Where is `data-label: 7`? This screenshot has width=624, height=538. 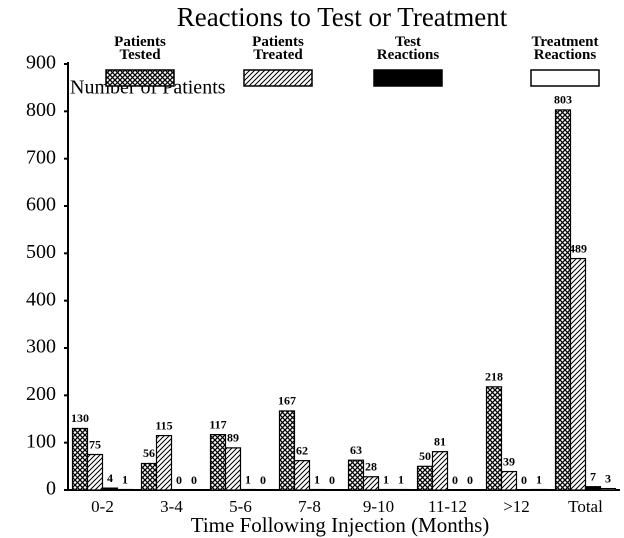 data-label: 7 is located at coordinates (593, 476).